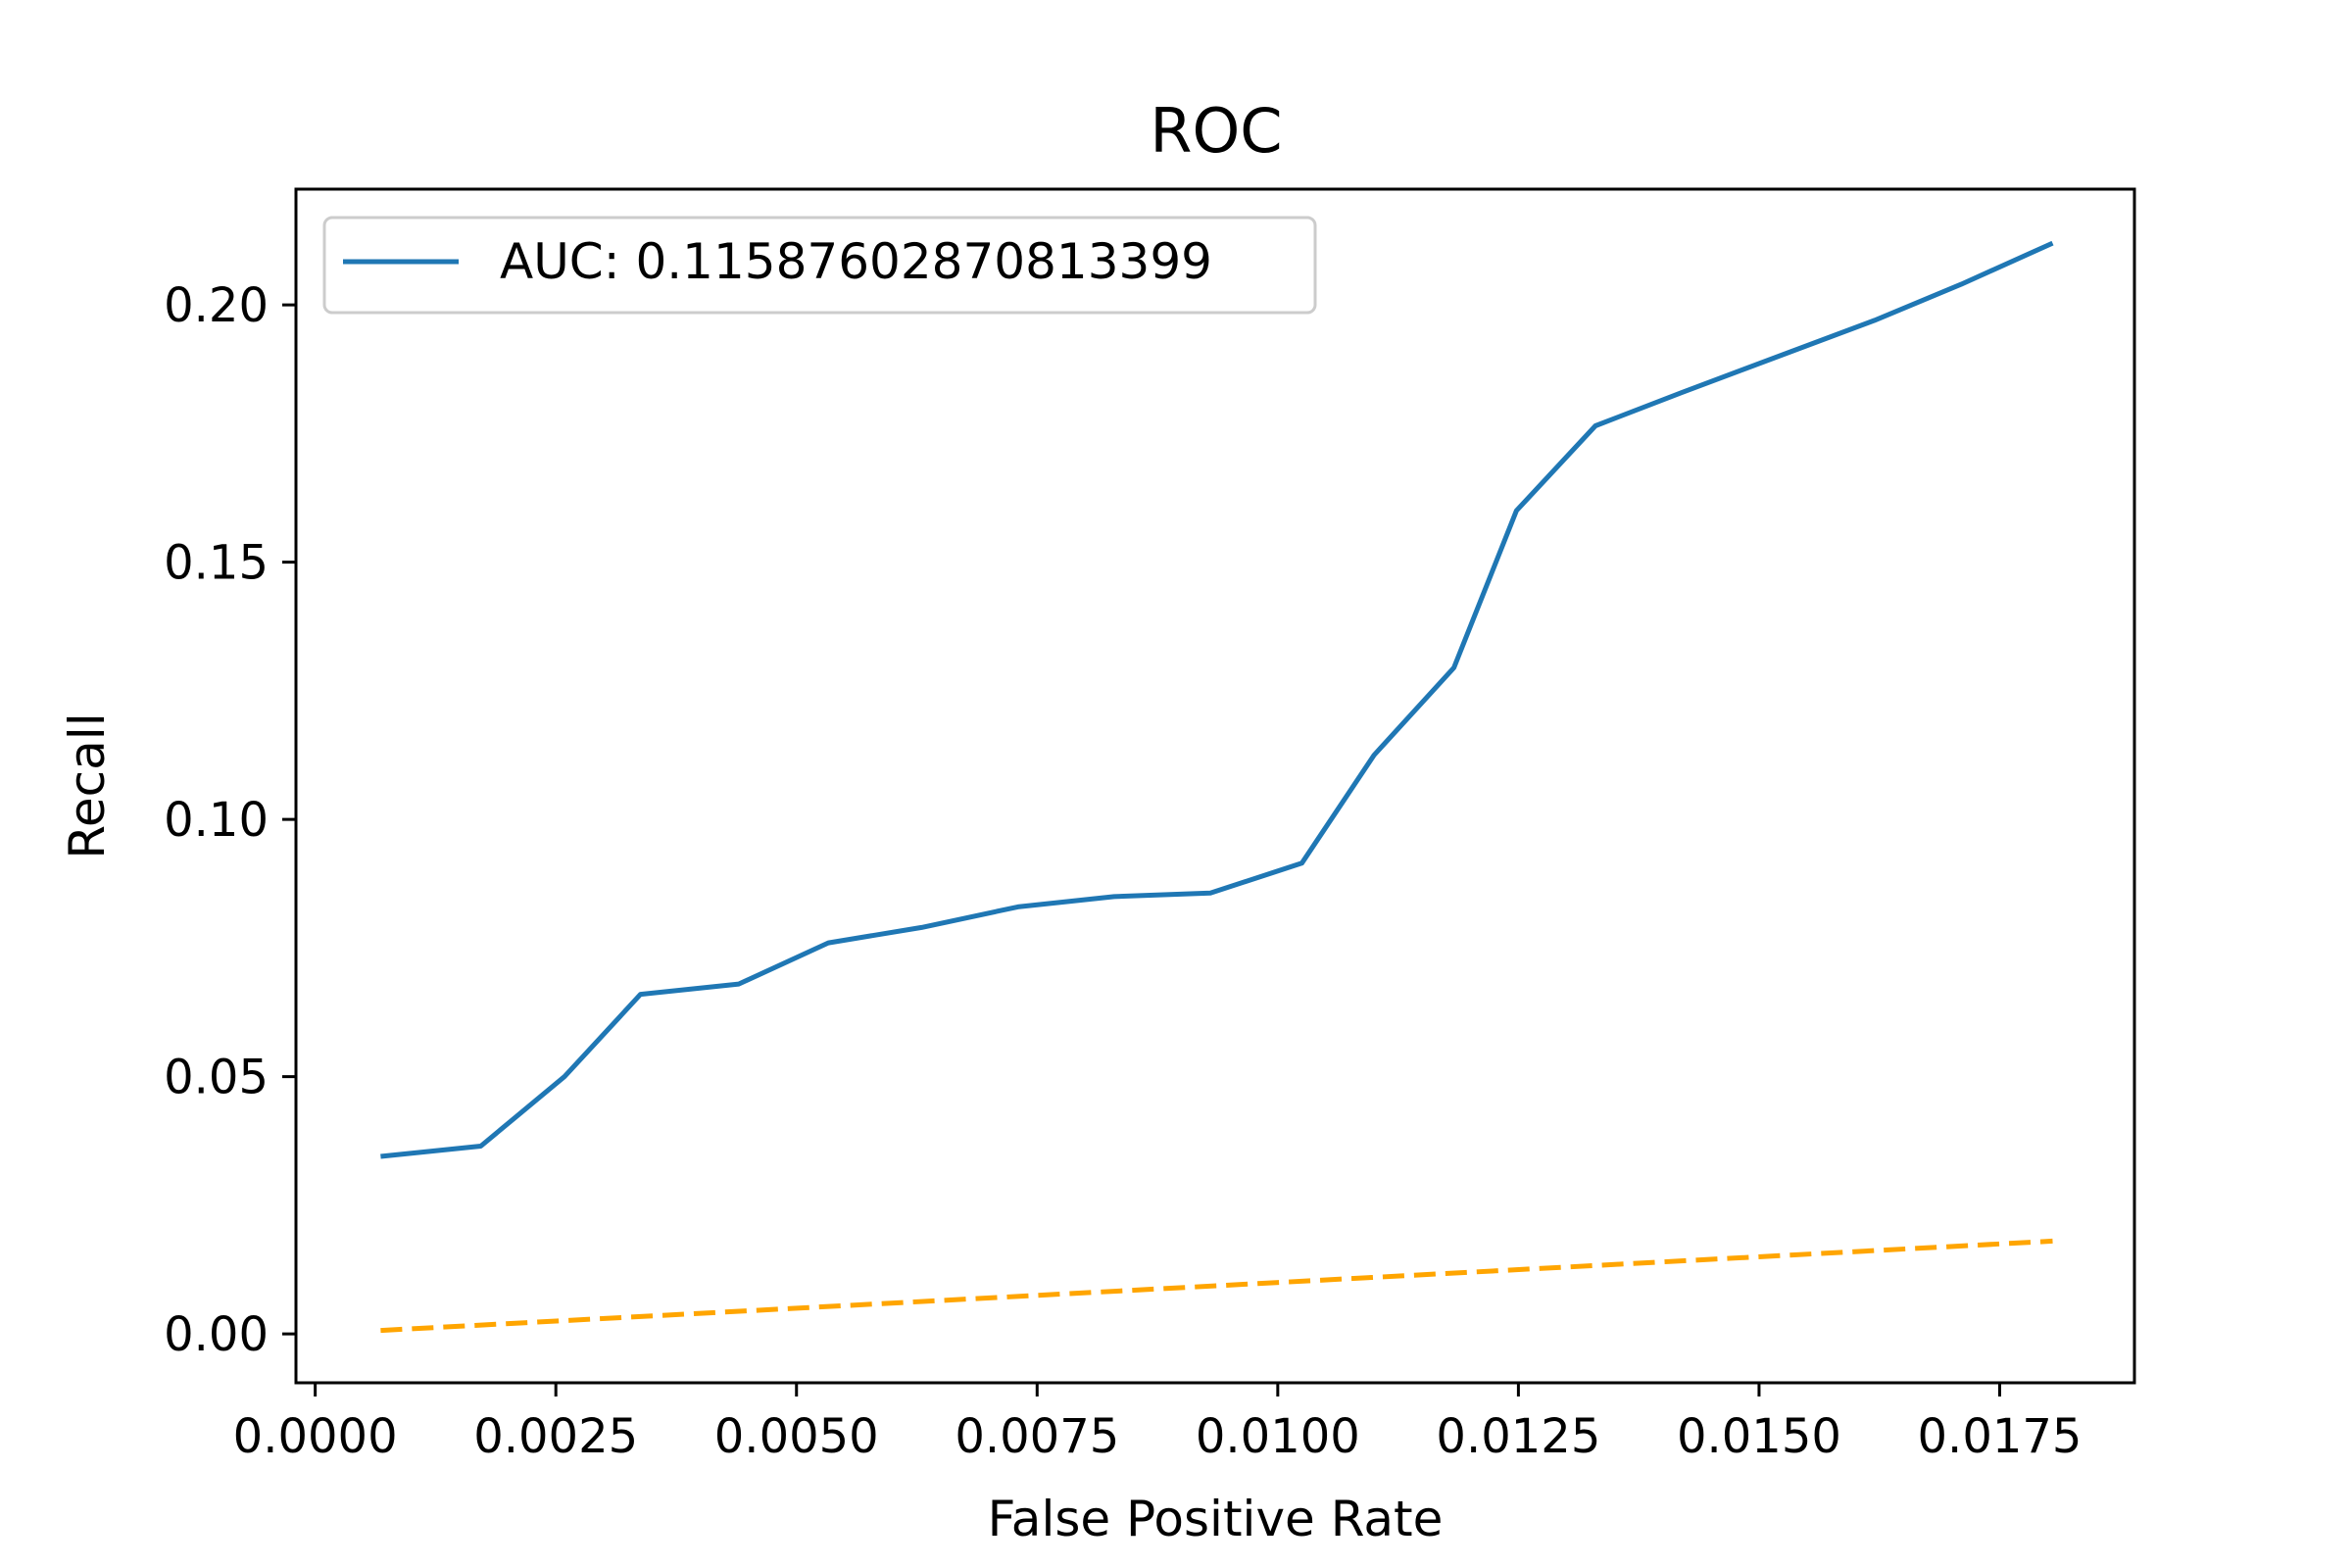 This screenshot has width=2352, height=1568. Describe the element at coordinates (1216, 1286) in the screenshot. I see `random-baseline-line` at that location.